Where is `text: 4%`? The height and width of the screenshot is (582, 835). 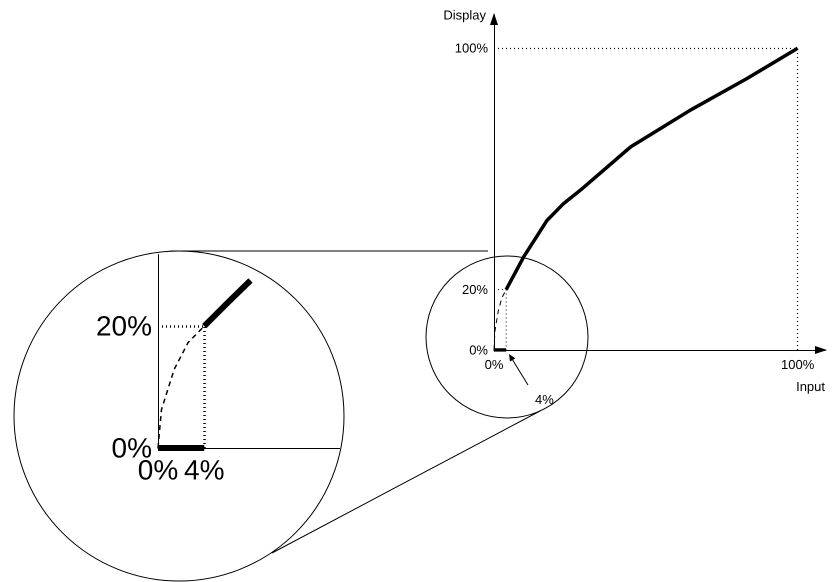 text: 4% is located at coordinates (544, 399).